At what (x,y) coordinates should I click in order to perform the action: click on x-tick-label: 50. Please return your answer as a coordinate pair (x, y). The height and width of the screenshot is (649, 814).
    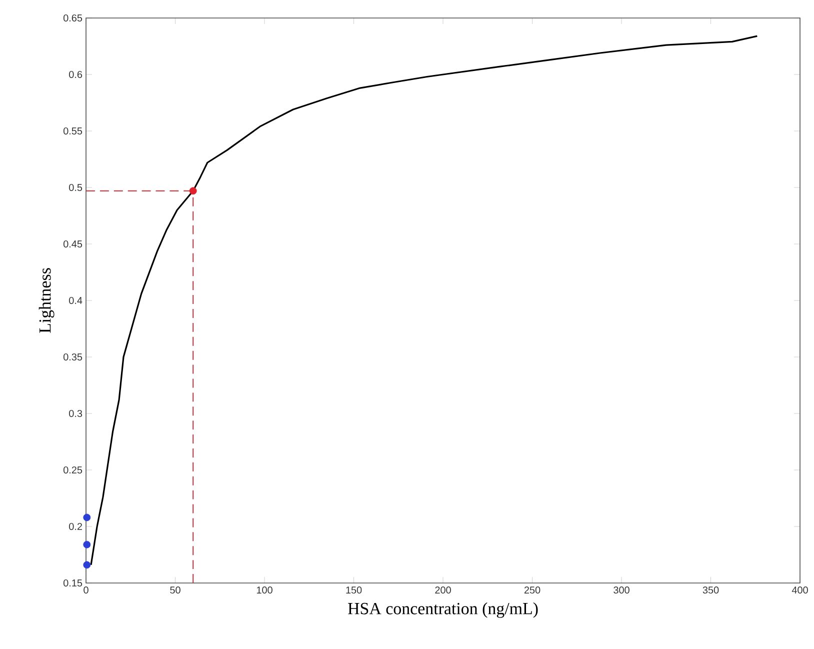
    Looking at the image, I should click on (175, 590).